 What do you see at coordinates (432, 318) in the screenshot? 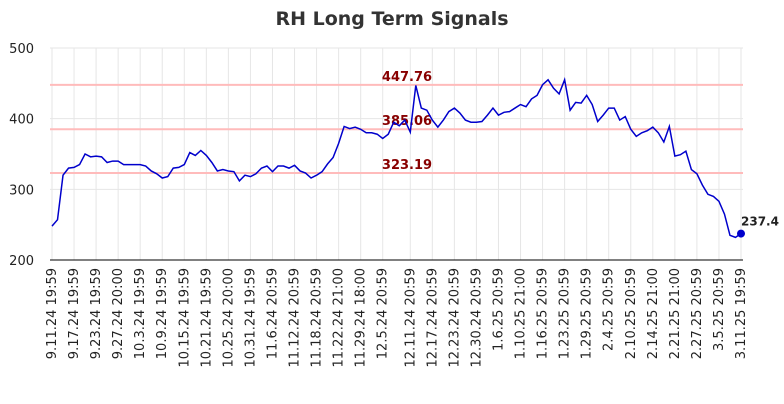
I see `x-tick-label: 12.17.24 20:59` at bounding box center [432, 318].